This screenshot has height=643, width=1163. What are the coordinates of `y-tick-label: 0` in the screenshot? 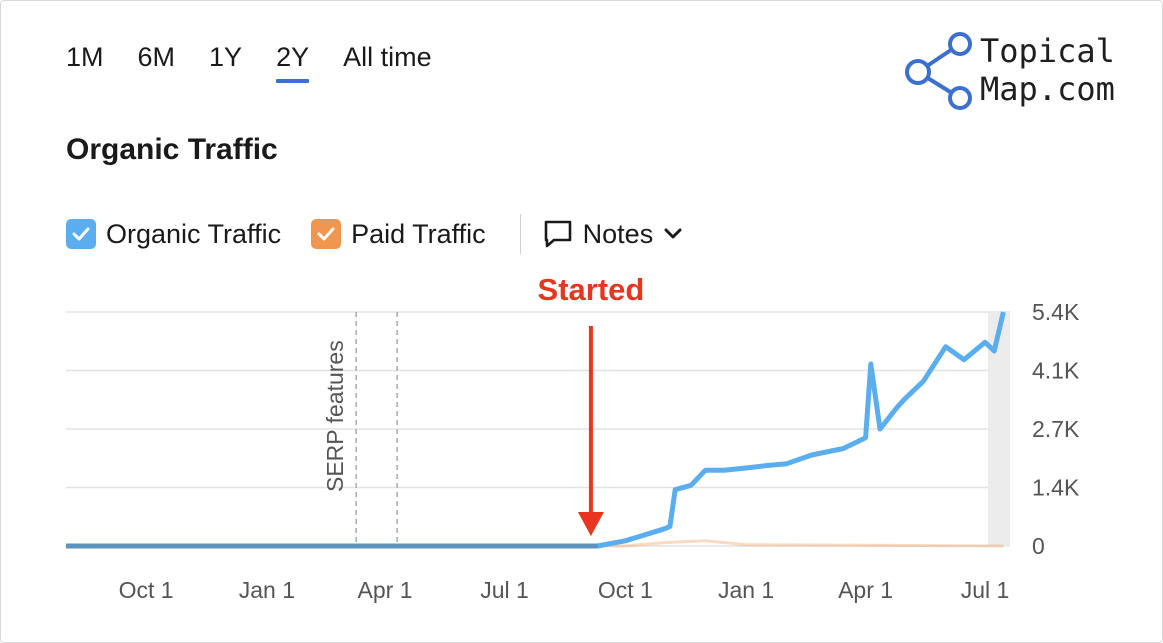 It's located at (1038, 546).